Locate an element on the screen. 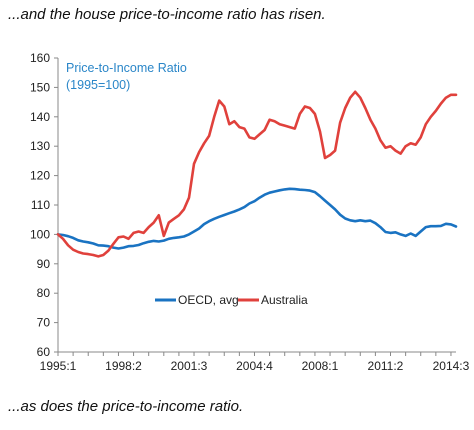 The width and height of the screenshot is (474, 430). y-tick-label: 90 is located at coordinates (44, 264).